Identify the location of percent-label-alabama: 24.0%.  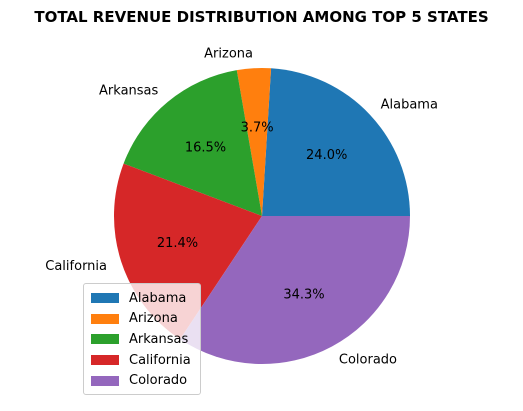
(326, 155).